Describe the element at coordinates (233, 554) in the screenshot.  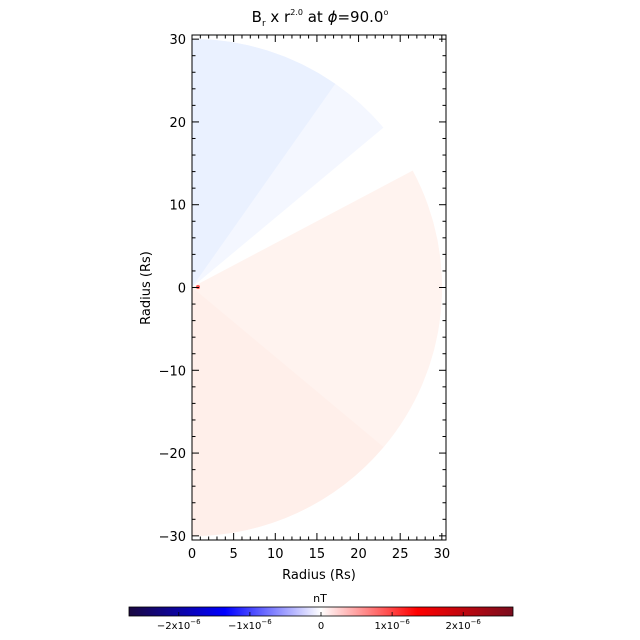
I see `x-tick-label: 5` at that location.